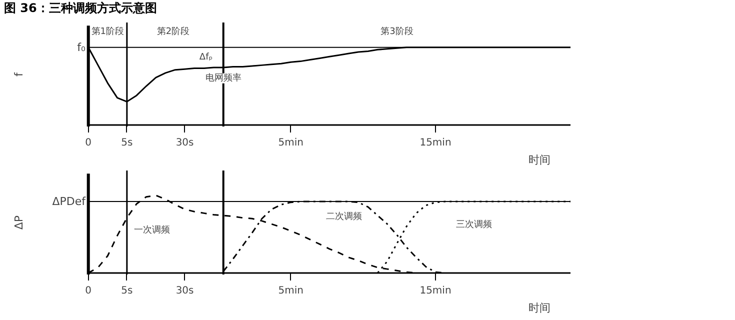  Describe the element at coordinates (173, 31) in the screenshot. I see `text: 第2阶段` at that location.